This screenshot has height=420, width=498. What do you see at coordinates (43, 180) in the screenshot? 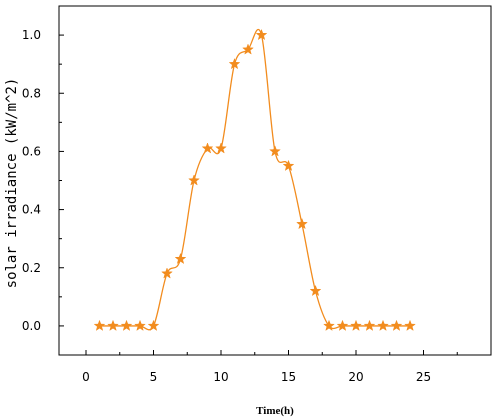
I see `y-axis: 0.0 0.2 0.4 0.6 0.8 1.0` at bounding box center [43, 180].